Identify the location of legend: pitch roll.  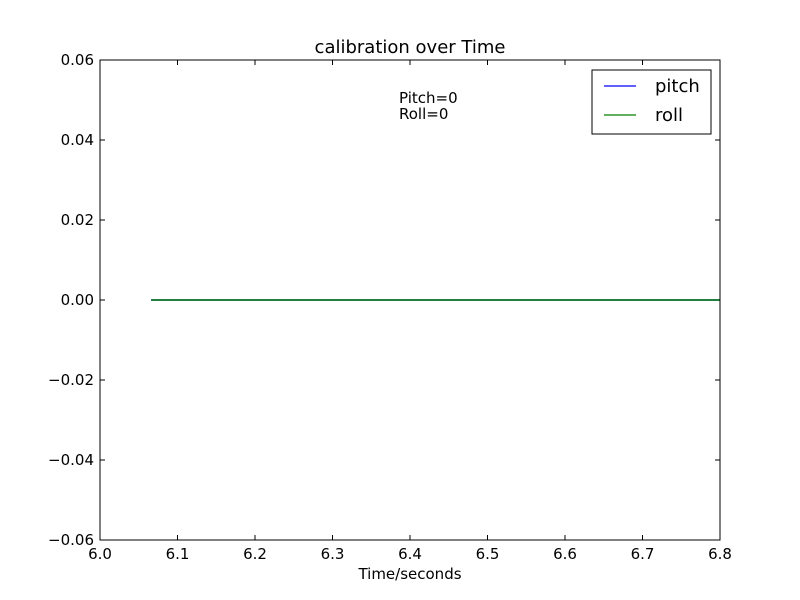
(651, 102).